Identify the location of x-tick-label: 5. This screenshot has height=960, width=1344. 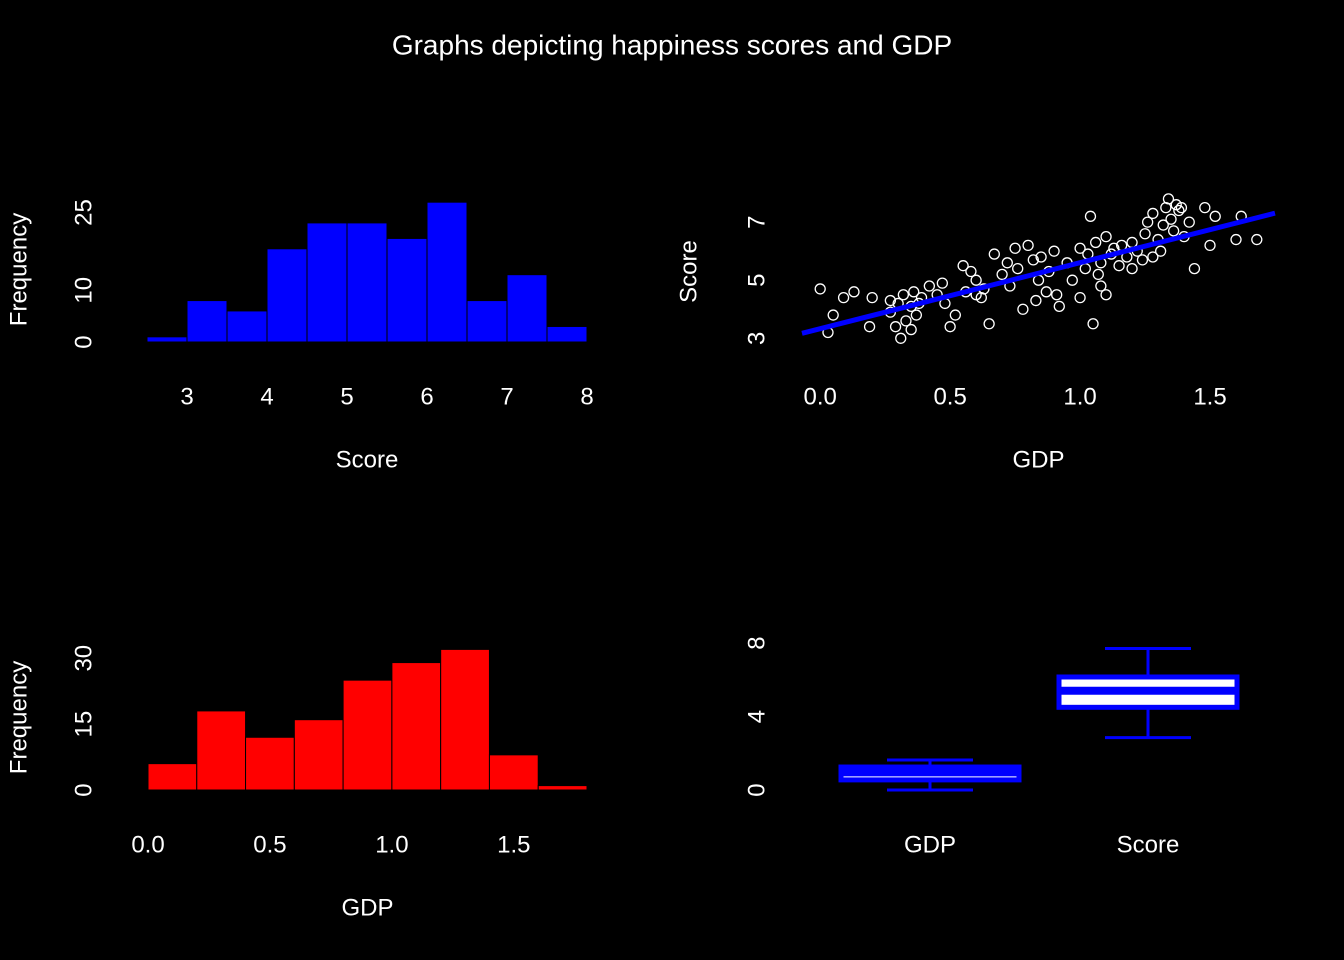
(346, 396).